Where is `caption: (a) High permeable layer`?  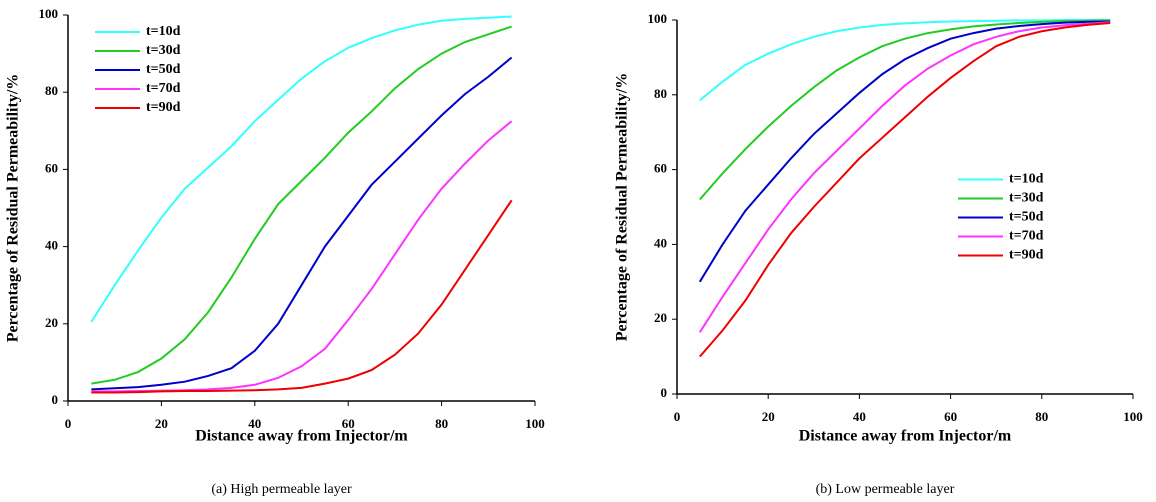 caption: (a) High permeable layer is located at coordinates (281, 489).